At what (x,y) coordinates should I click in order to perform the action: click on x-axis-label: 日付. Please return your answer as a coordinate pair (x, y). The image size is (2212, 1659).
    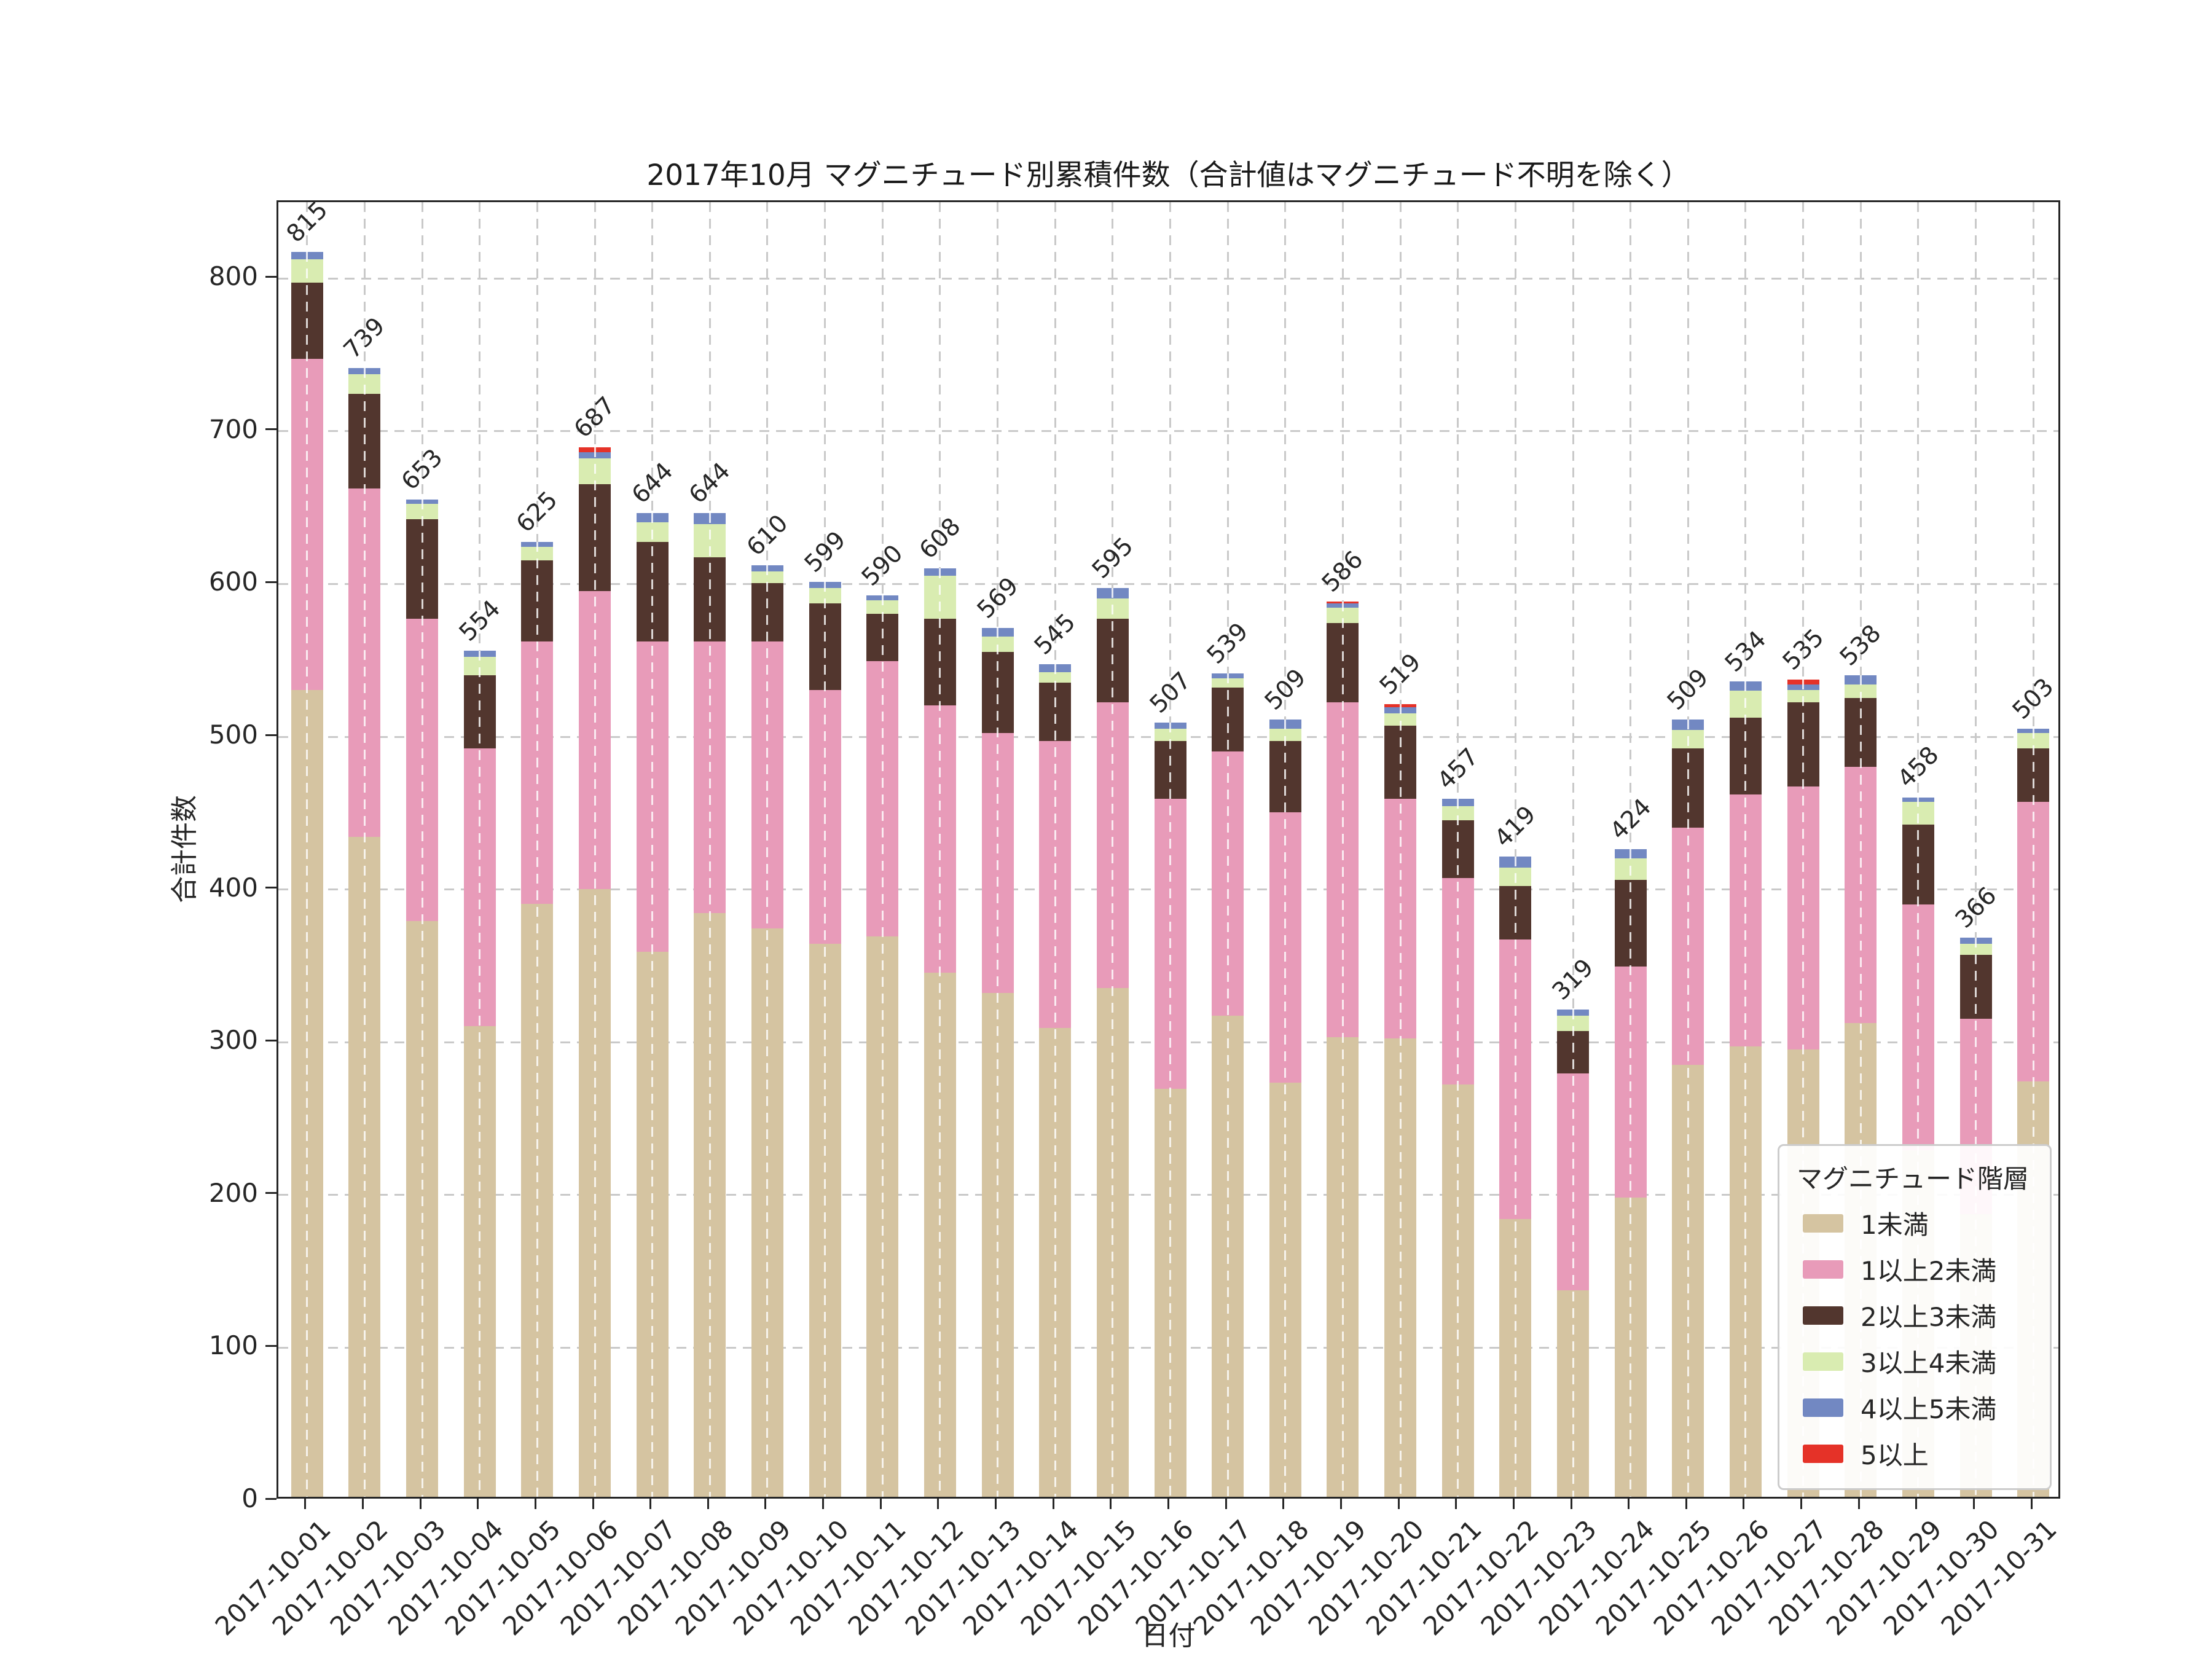
    Looking at the image, I should click on (1168, 1636).